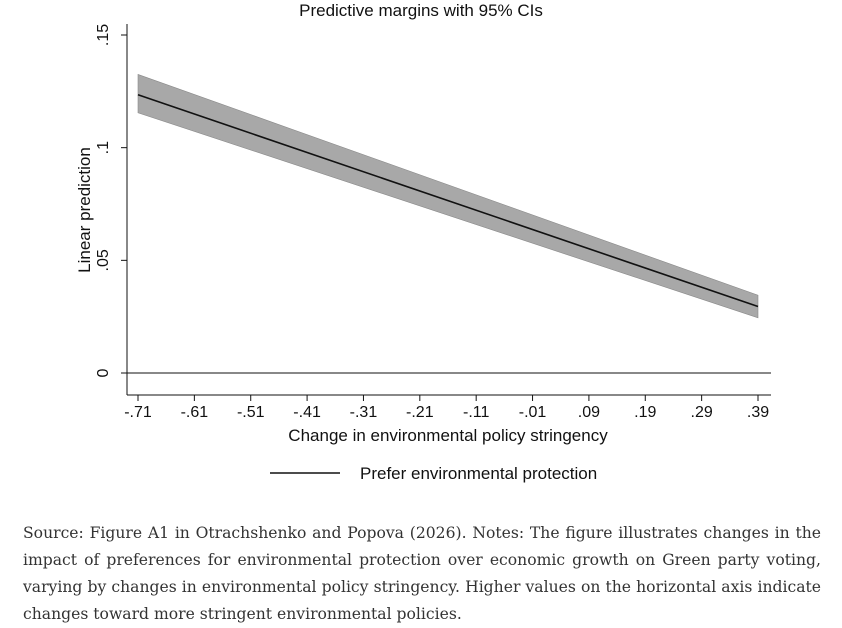 This screenshot has width=842, height=628. I want to click on x-tick-label: .09, so click(589, 412).